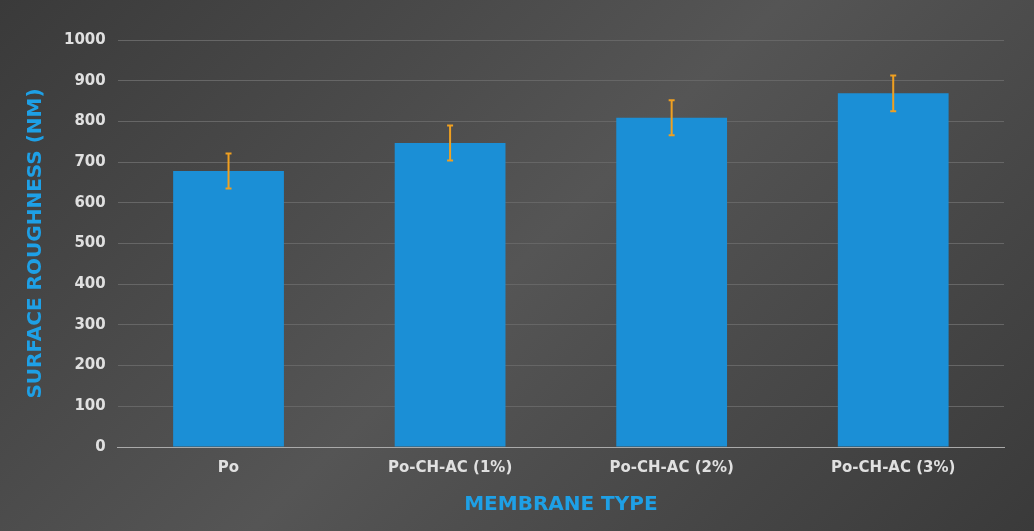 The image size is (1034, 531). I want to click on y-tick-label: 200, so click(90, 364).